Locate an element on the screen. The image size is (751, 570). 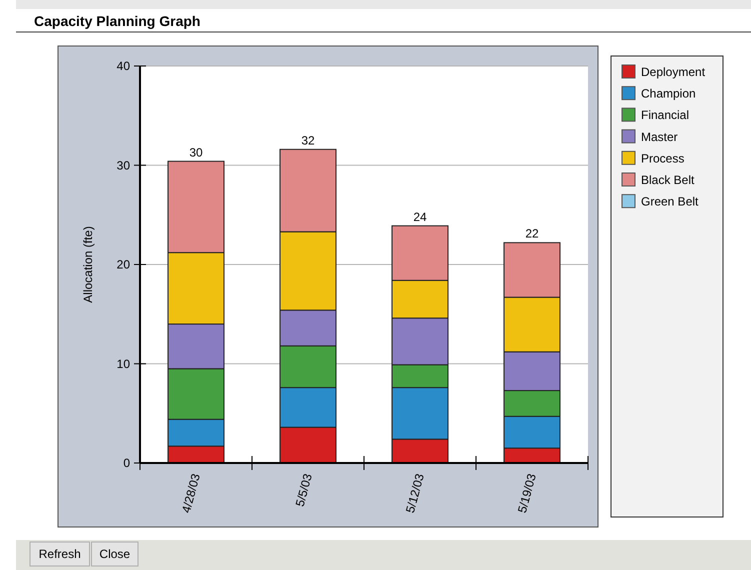
button: Close is located at coordinates (114, 554).